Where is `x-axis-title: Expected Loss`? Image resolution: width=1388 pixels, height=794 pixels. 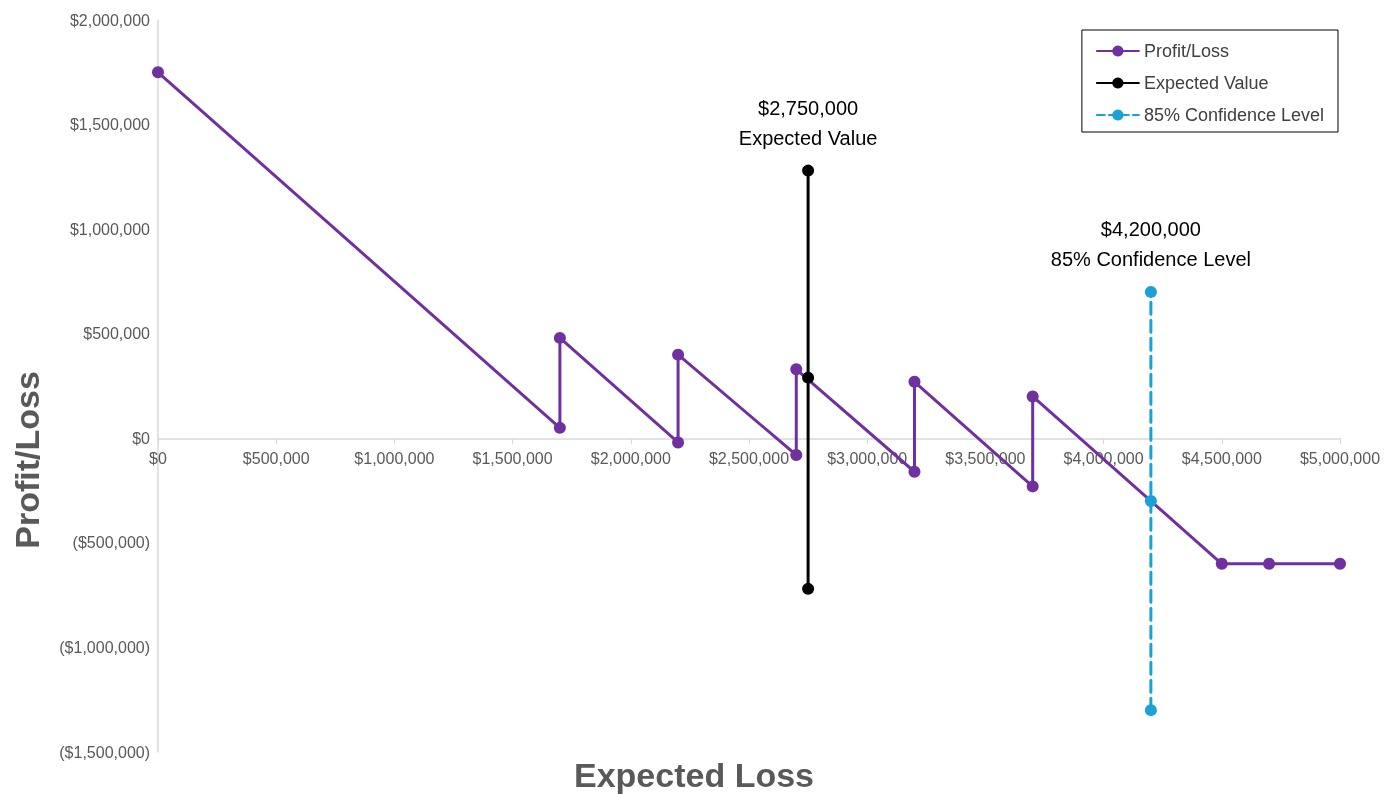 x-axis-title: Expected Loss is located at coordinates (694, 775).